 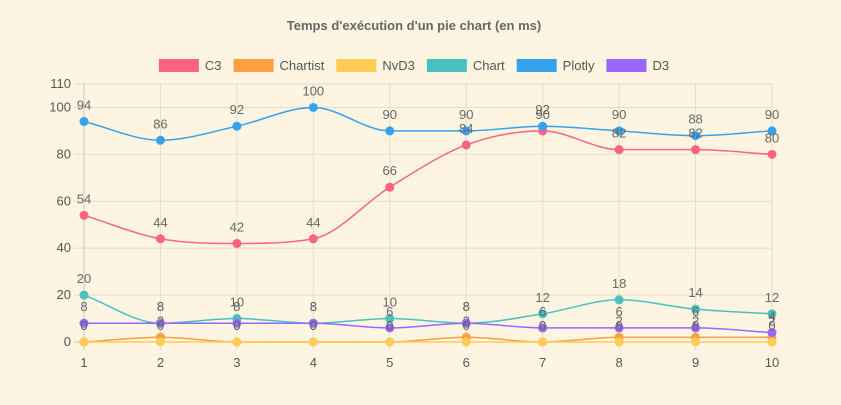 I want to click on chart-title: Temps d'exécution d'un pie chart (en ms), so click(x=414, y=25).